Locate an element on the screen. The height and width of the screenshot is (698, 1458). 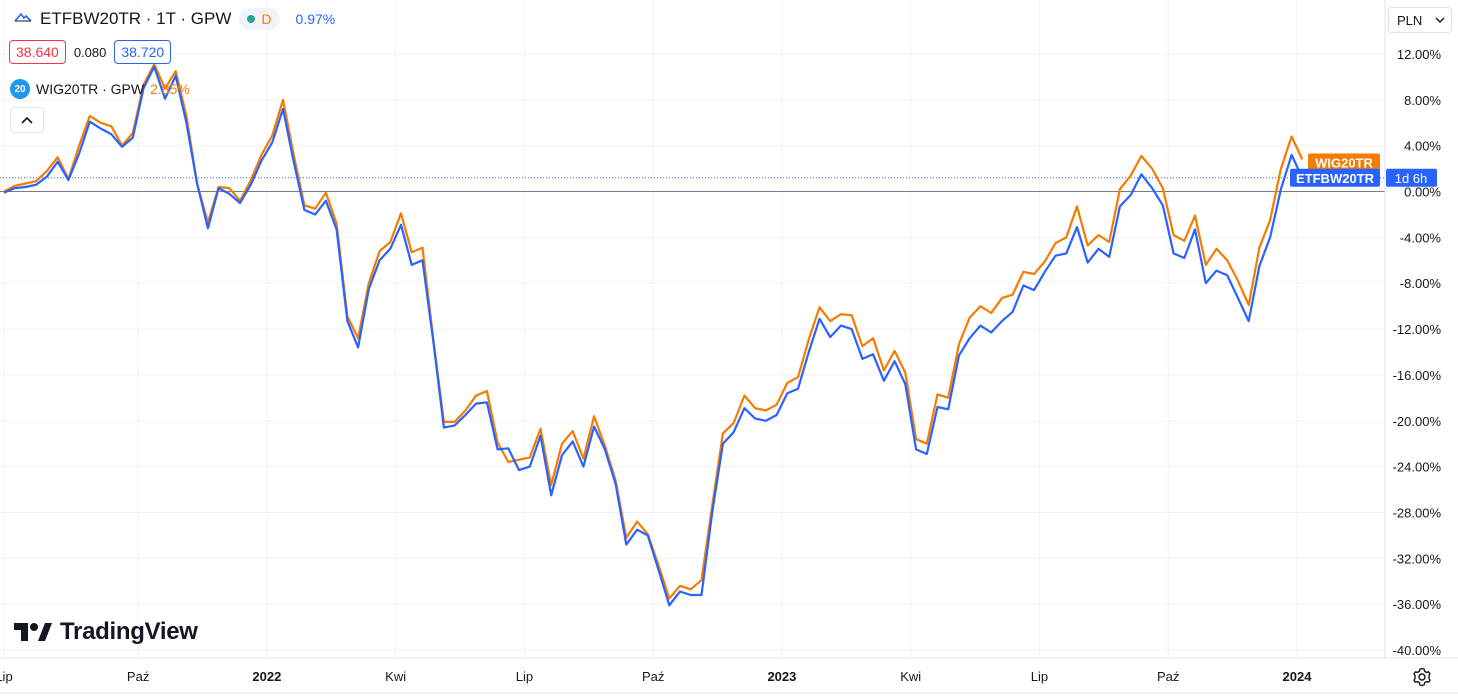
interval-badge: D is located at coordinates (266, 19).